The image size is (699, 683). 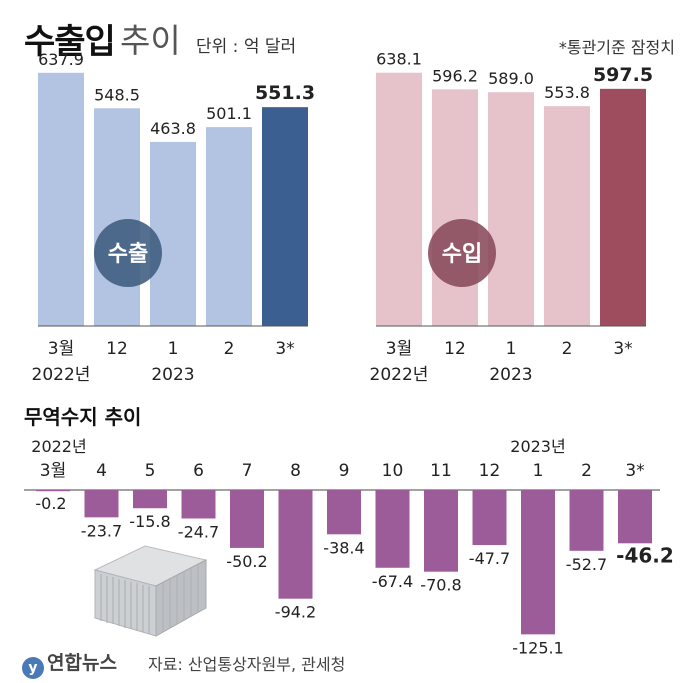 What do you see at coordinates (101, 530) in the screenshot?
I see `2-value-label: -23.7` at bounding box center [101, 530].